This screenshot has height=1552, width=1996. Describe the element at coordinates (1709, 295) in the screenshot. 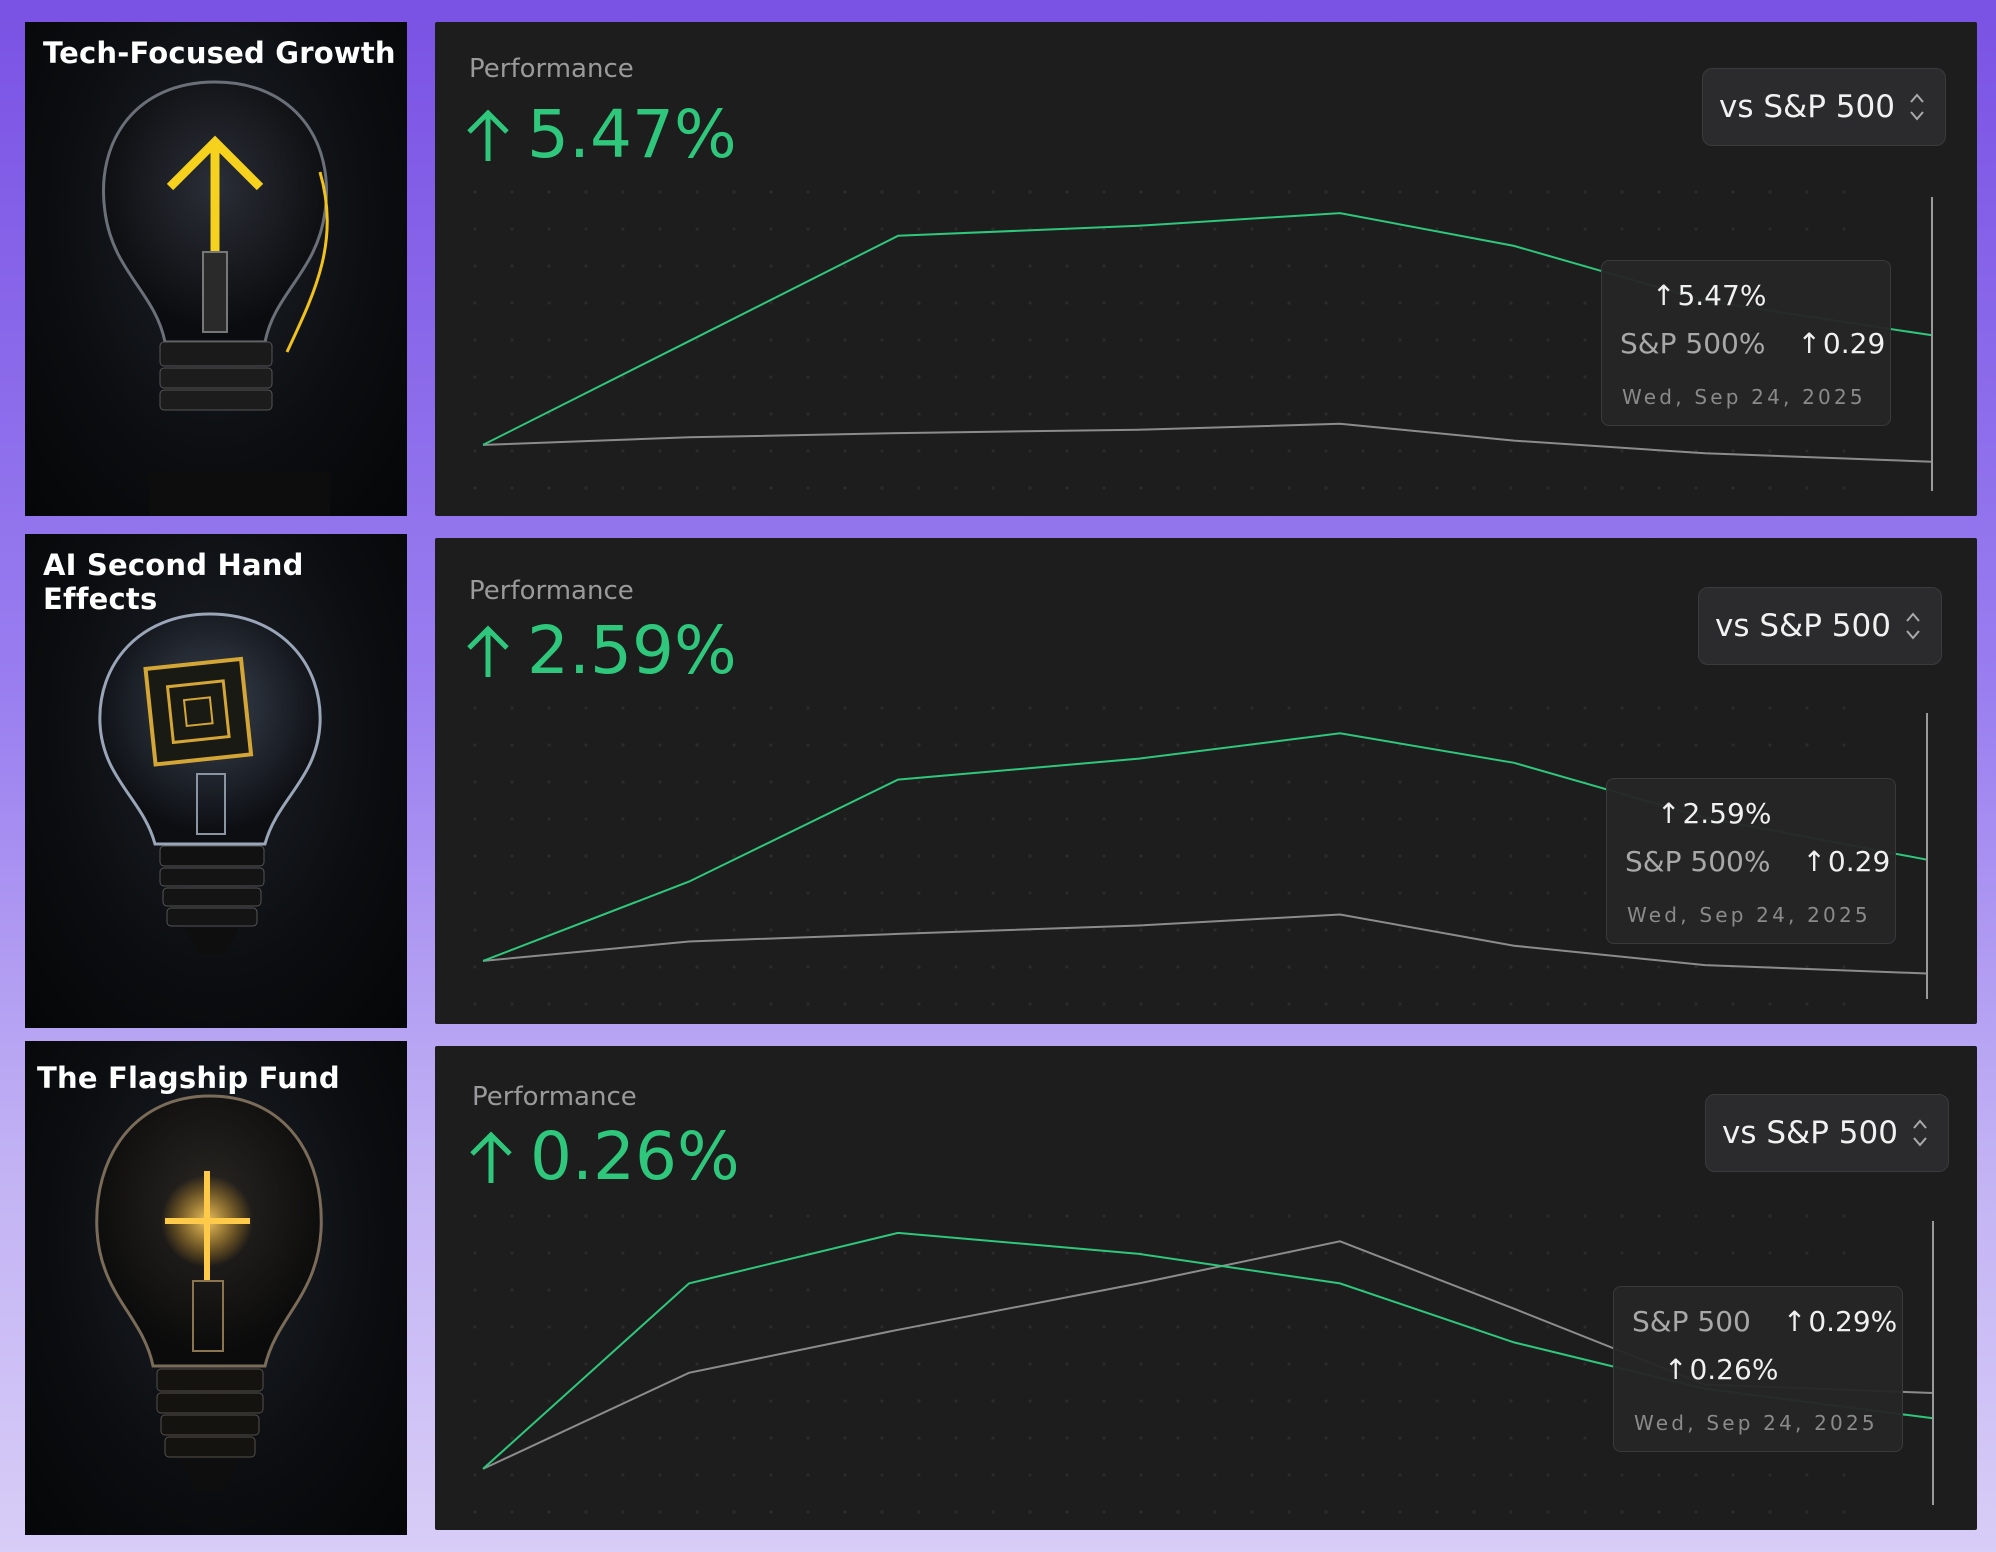

I see `tooltip-fund-row: ↑ 5.47%` at that location.